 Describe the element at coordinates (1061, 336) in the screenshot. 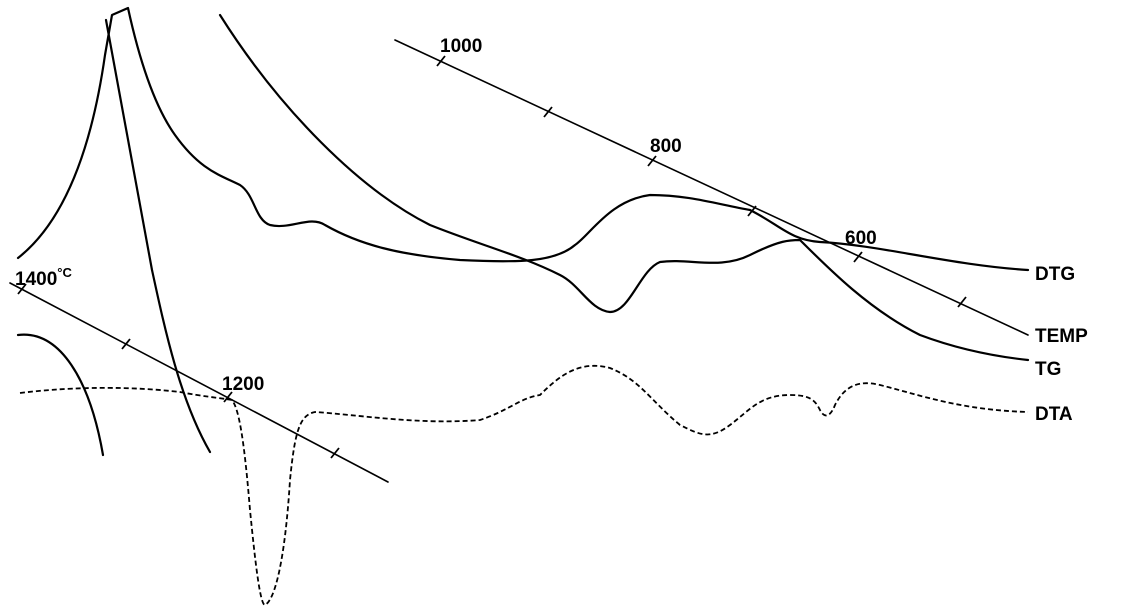

I see `curve-label-temp: TEMP` at that location.